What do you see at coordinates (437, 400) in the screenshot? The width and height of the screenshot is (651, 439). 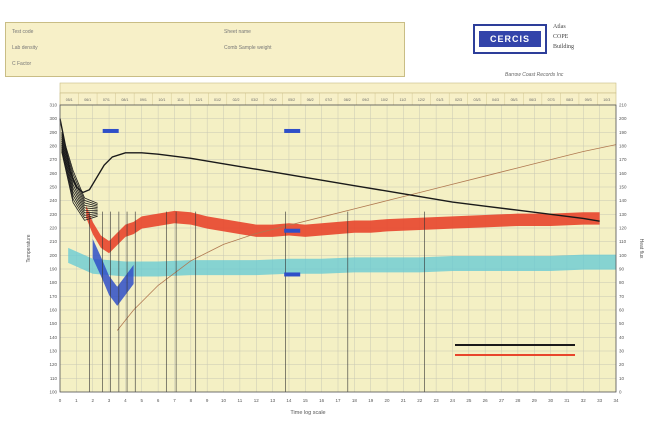 I see `x-tick-label: 23` at bounding box center [437, 400].